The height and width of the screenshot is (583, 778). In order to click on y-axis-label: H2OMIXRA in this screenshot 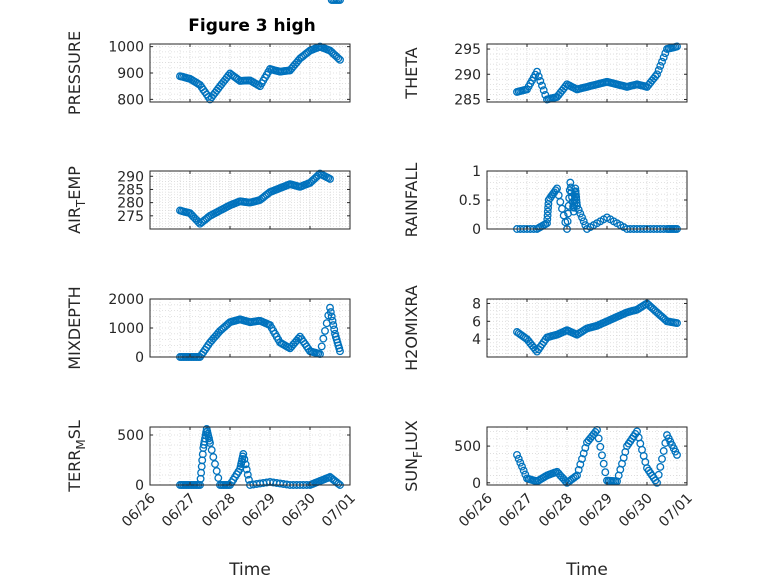, I will do `click(411, 328)`.